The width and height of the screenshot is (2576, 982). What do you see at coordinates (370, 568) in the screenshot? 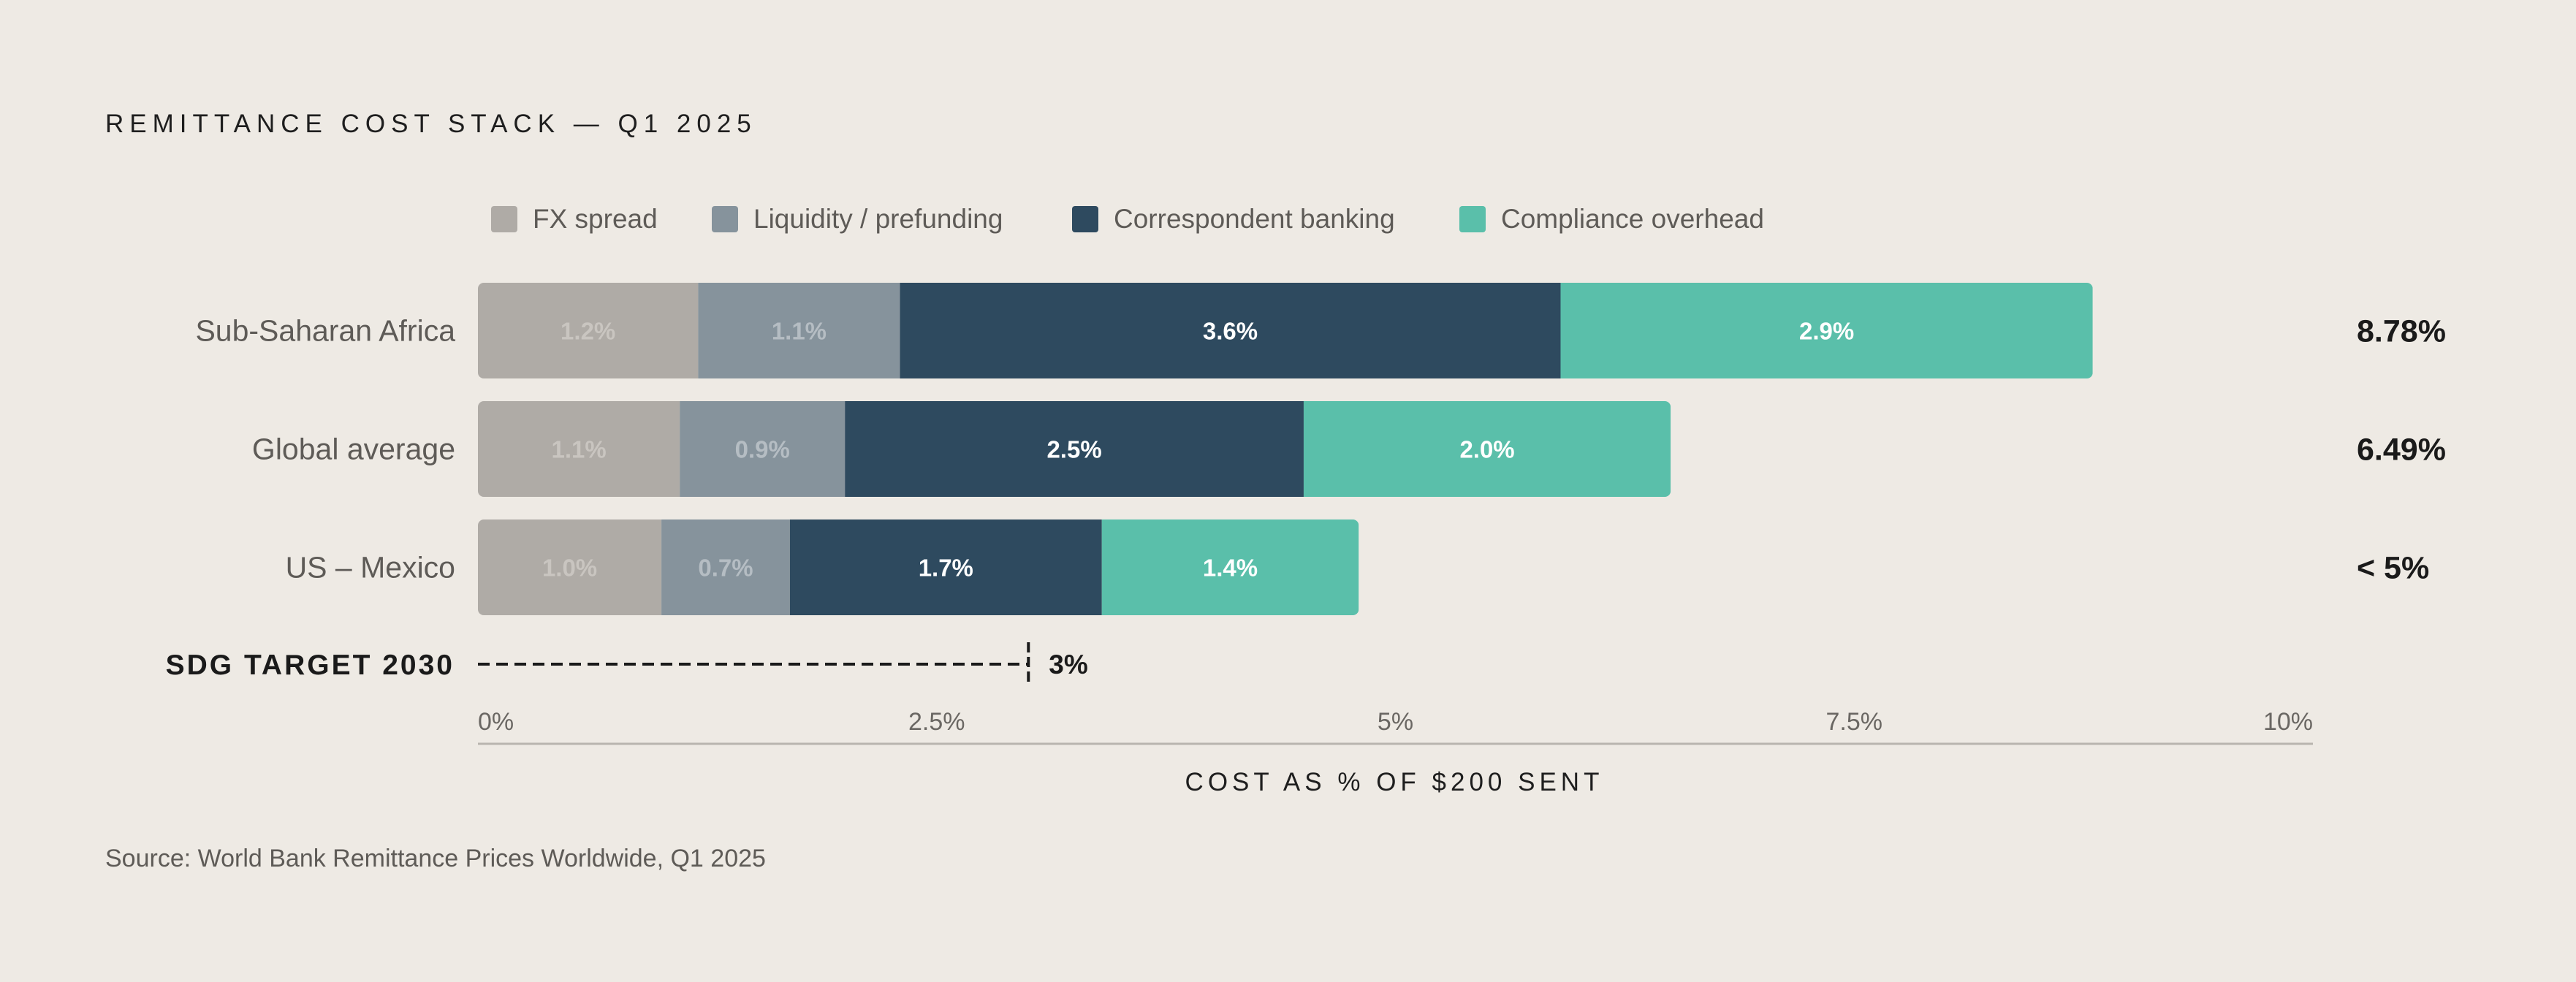
I see `category-label: US – Mexico` at bounding box center [370, 568].